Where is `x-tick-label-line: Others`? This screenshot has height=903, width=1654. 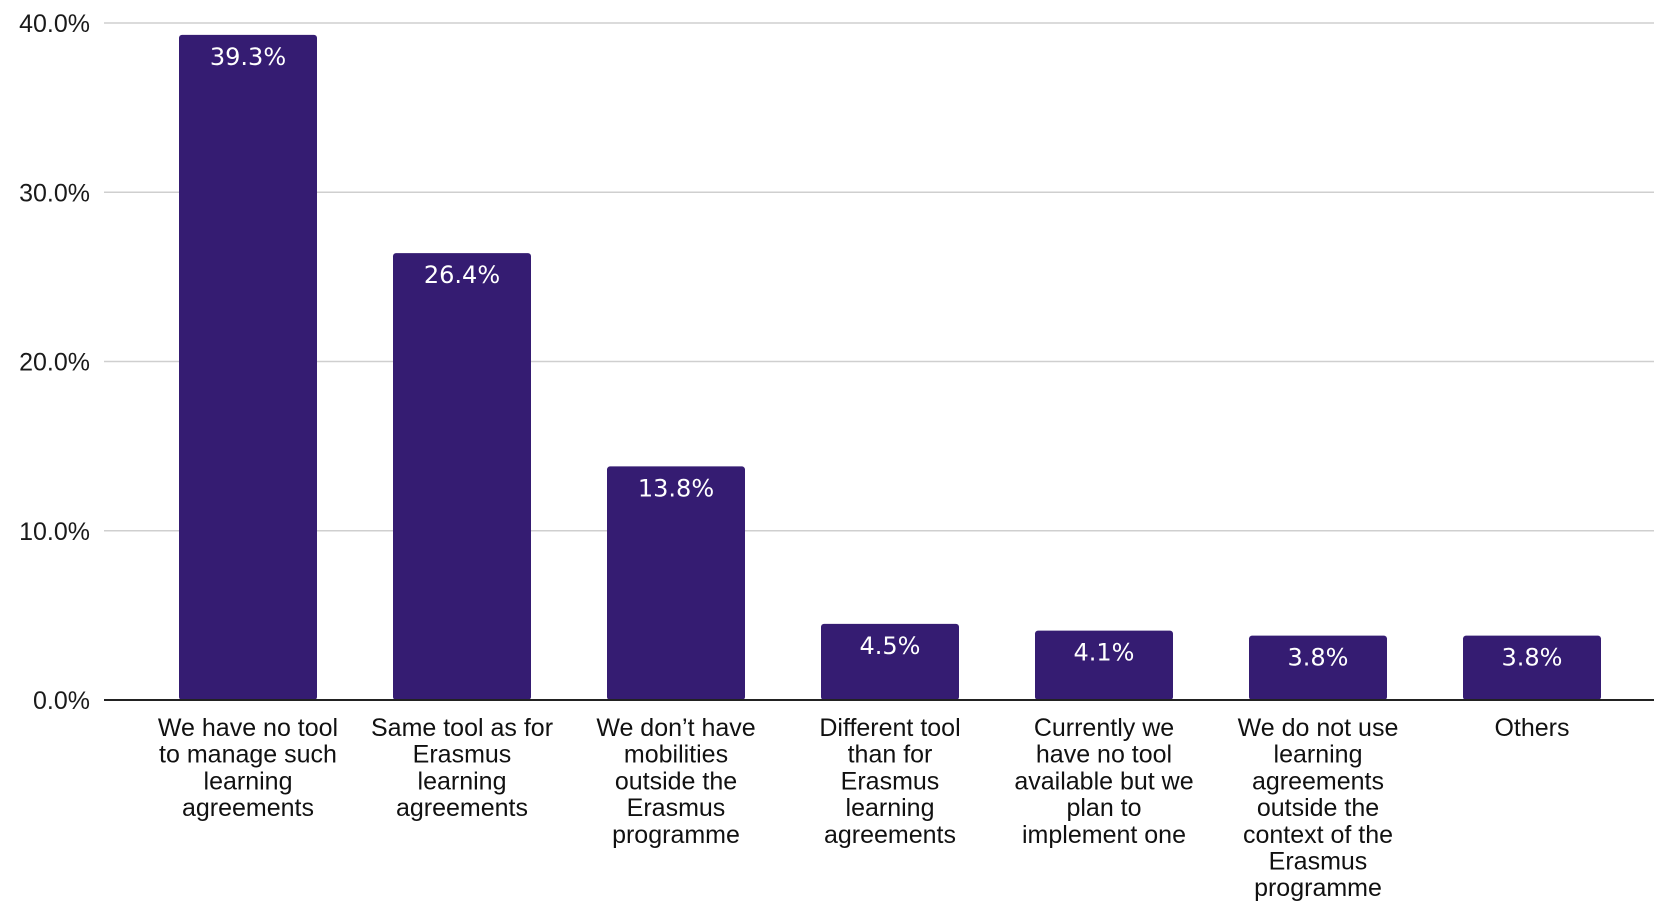 x-tick-label-line: Others is located at coordinates (1531, 728).